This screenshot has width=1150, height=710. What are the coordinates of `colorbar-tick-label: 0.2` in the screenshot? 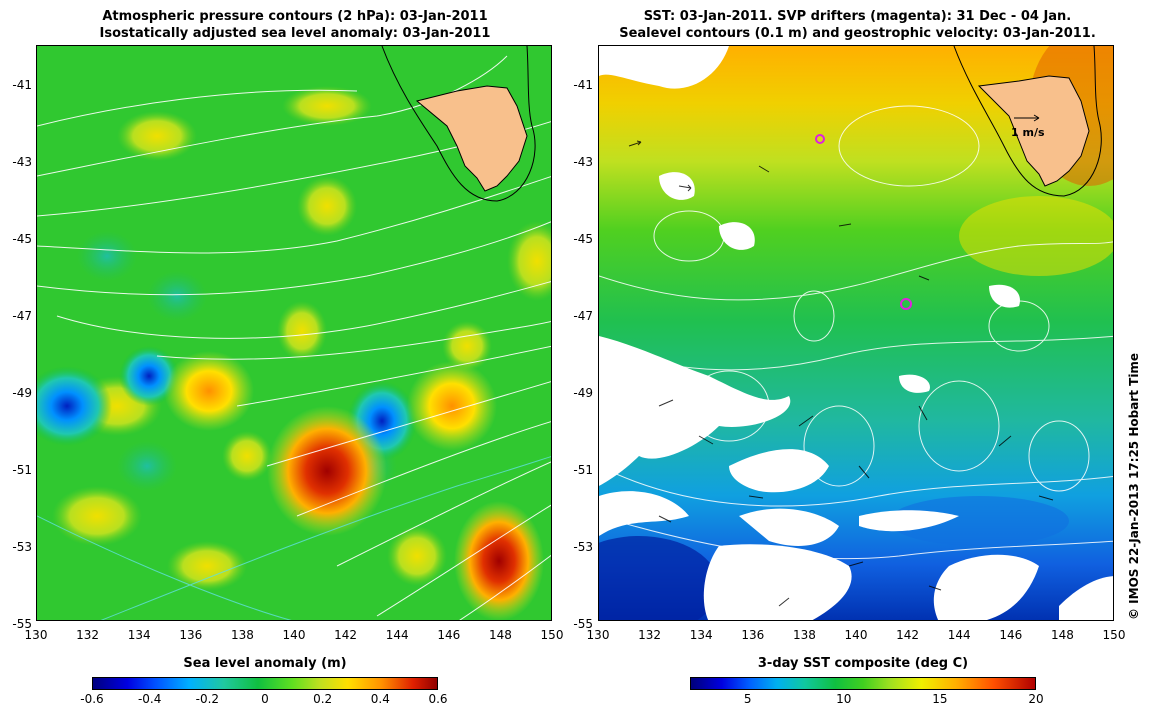 It's located at (323, 699).